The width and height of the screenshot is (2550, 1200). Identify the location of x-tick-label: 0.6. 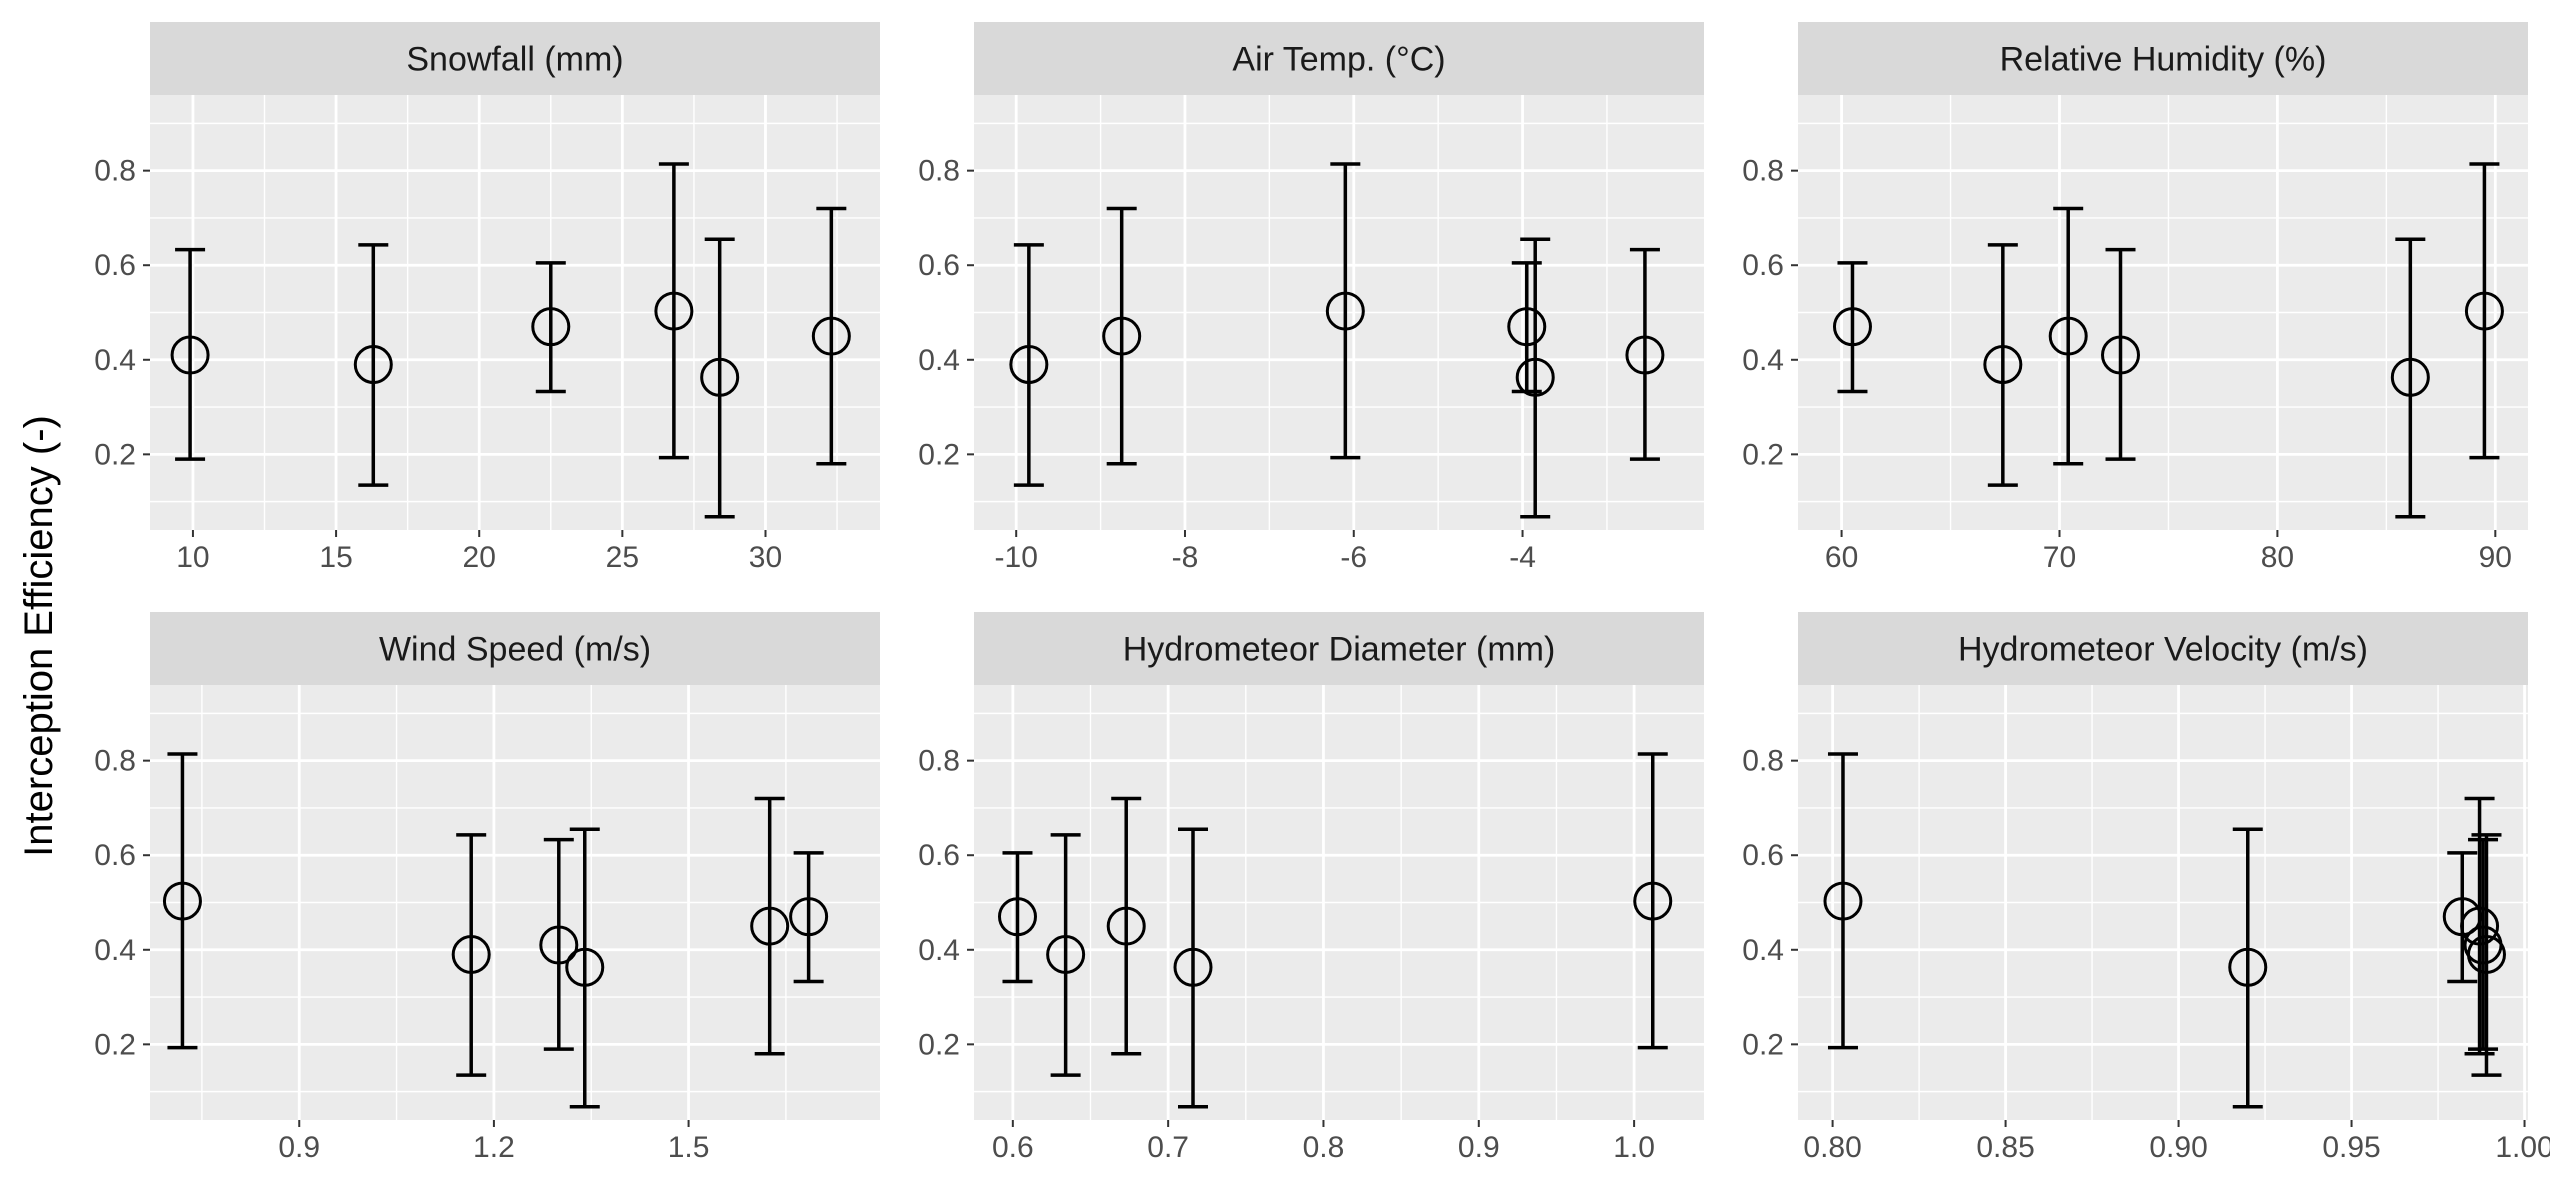
(1013, 1147).